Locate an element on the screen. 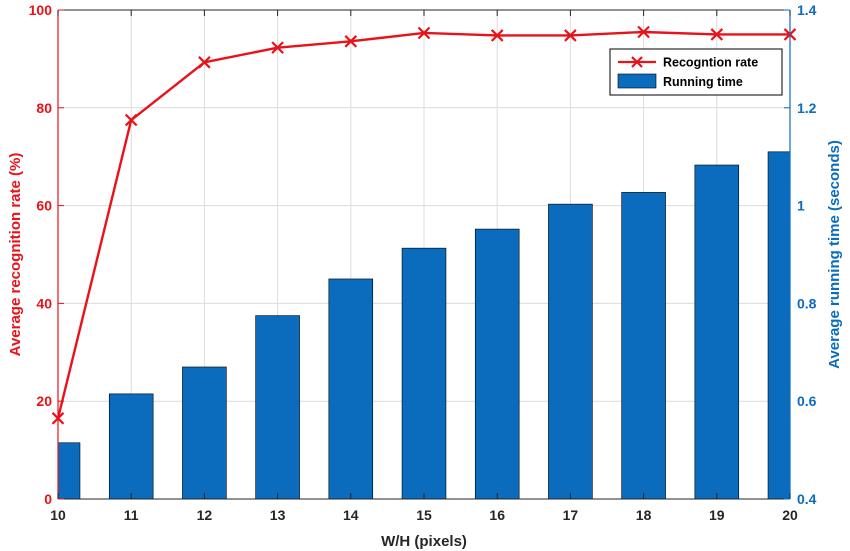  x-tick-label: 16 is located at coordinates (497, 515).